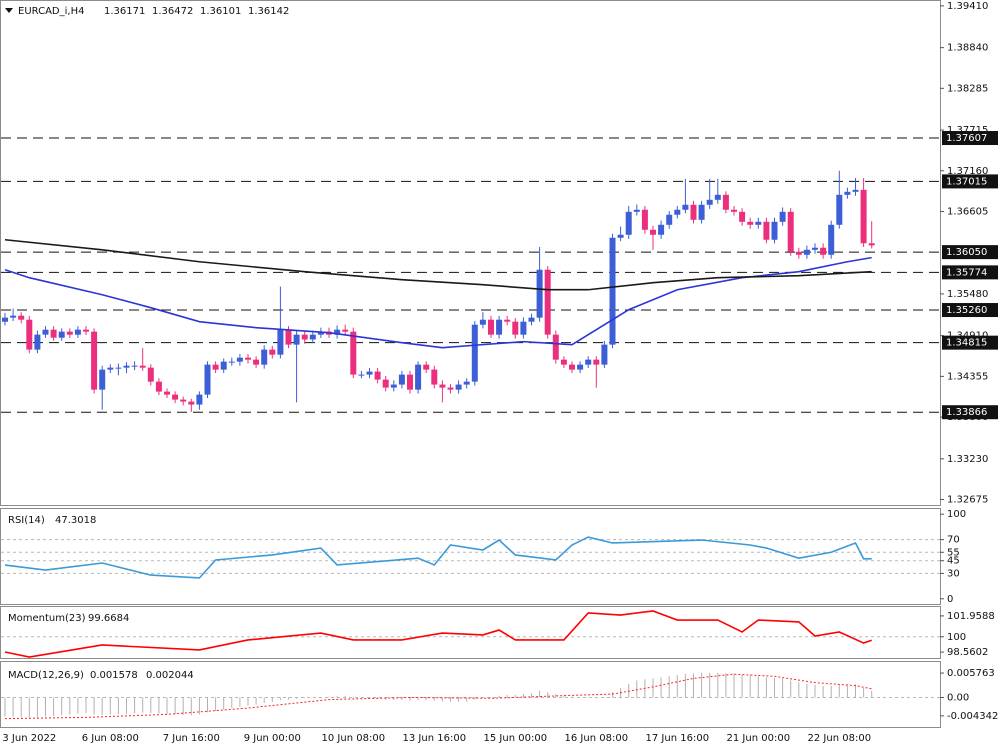  Describe the element at coordinates (967, 376) in the screenshot. I see `y-tick-label: 1.34355` at that location.